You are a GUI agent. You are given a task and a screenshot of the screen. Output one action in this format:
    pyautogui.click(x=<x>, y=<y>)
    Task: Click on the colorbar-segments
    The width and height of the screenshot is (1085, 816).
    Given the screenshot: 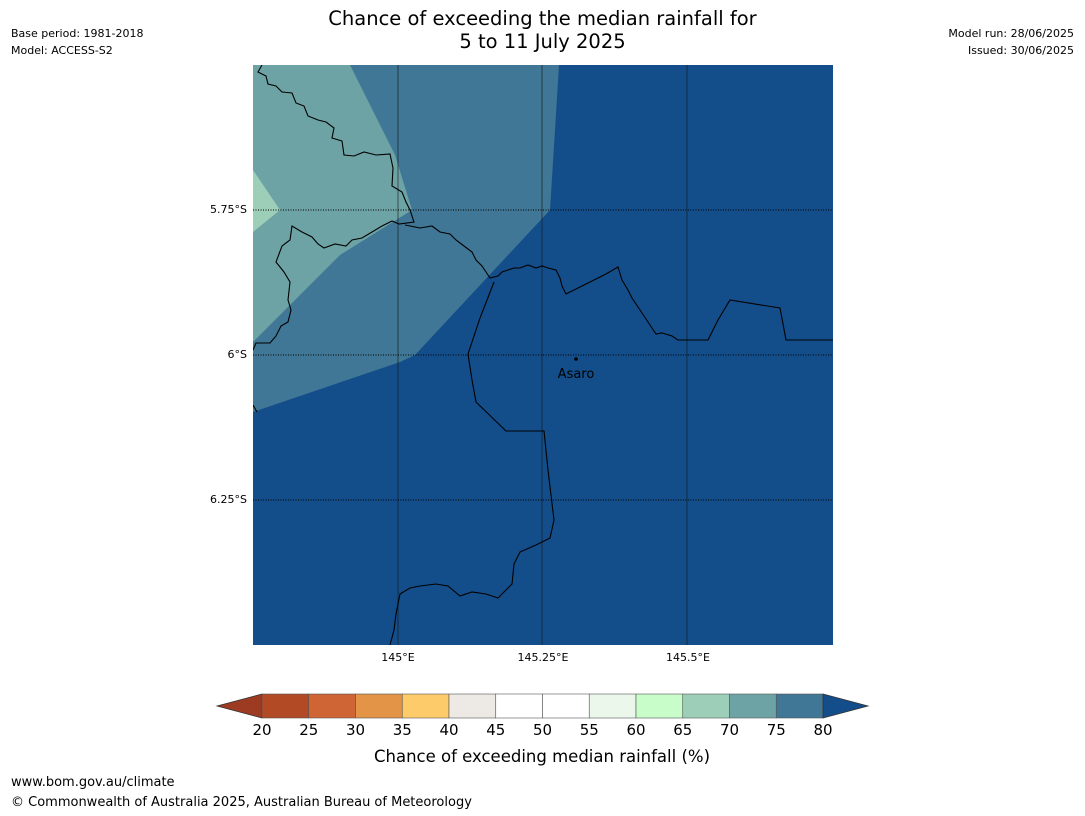 What is the action you would take?
    pyautogui.click(x=542, y=706)
    